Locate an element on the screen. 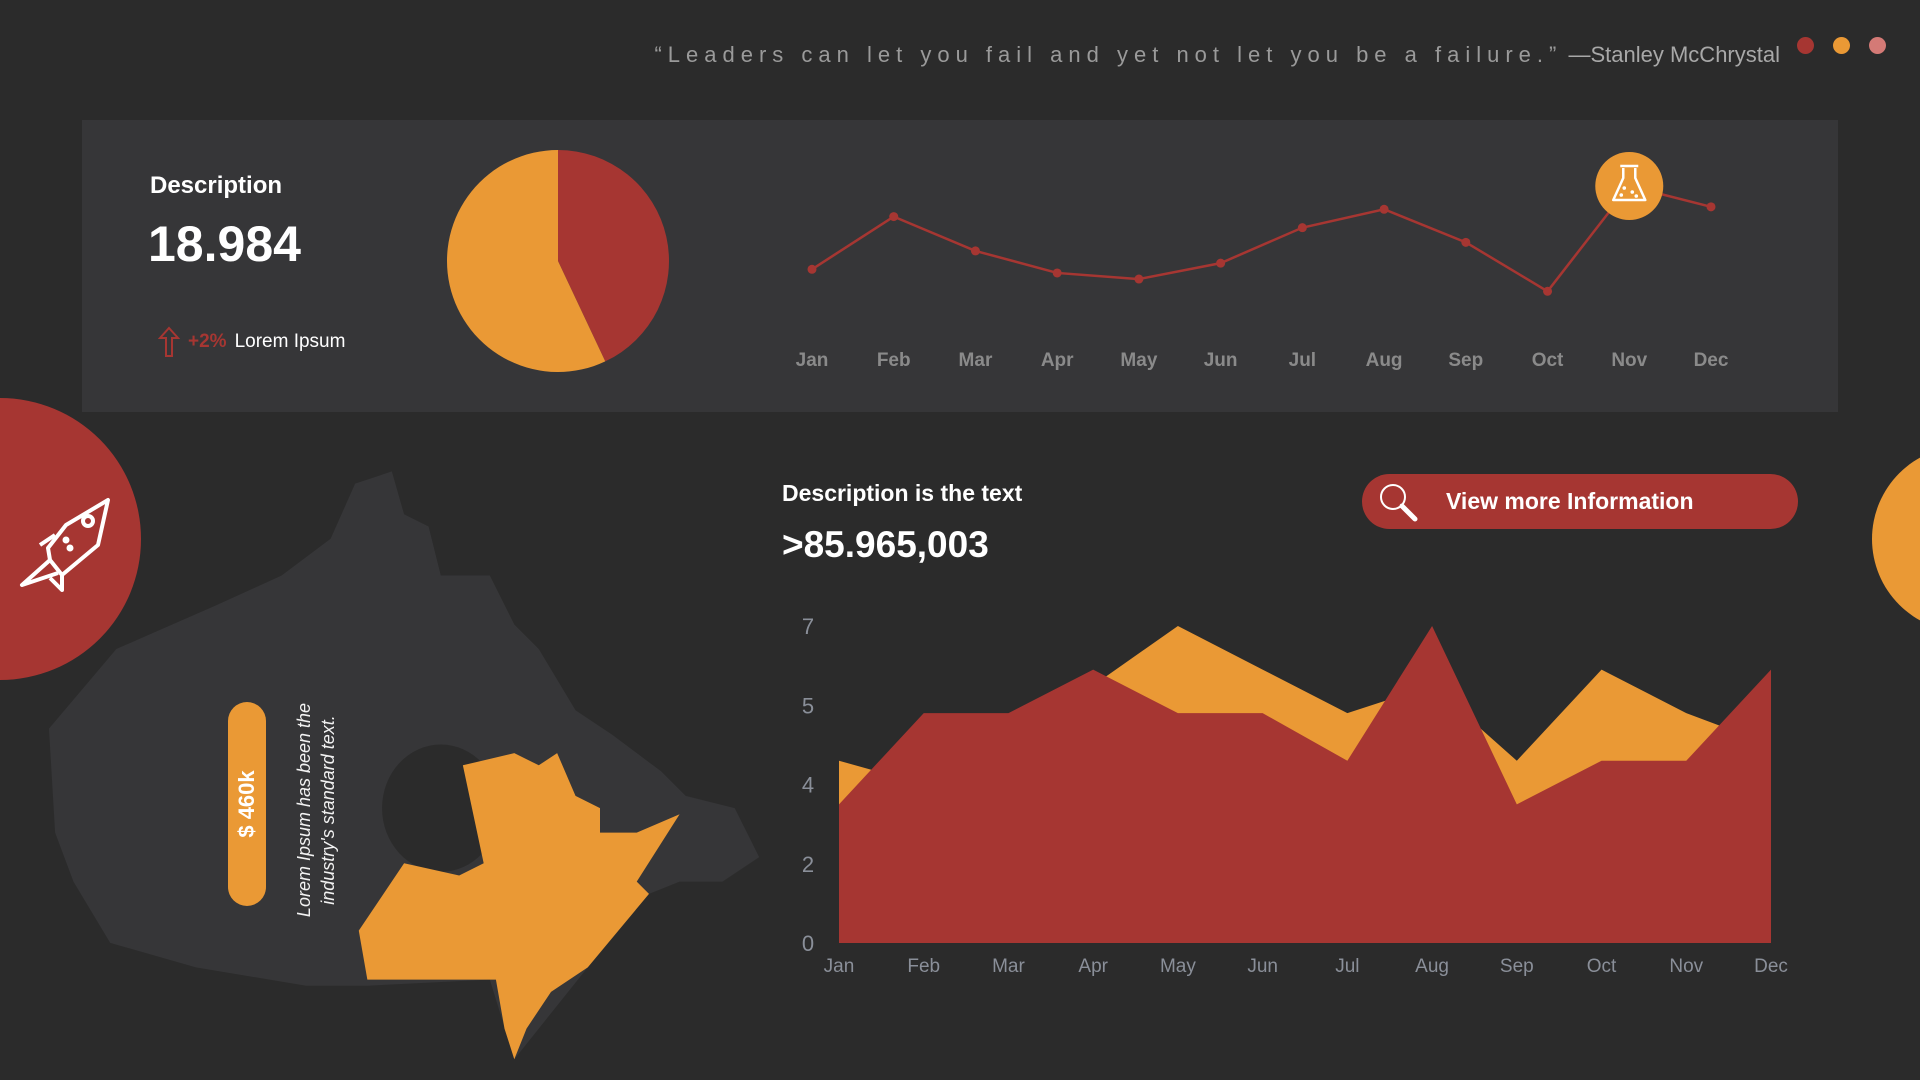 This screenshot has height=1080, width=1920. map-caption-line1: Lorem Ipsum has been the is located at coordinates (304, 810).